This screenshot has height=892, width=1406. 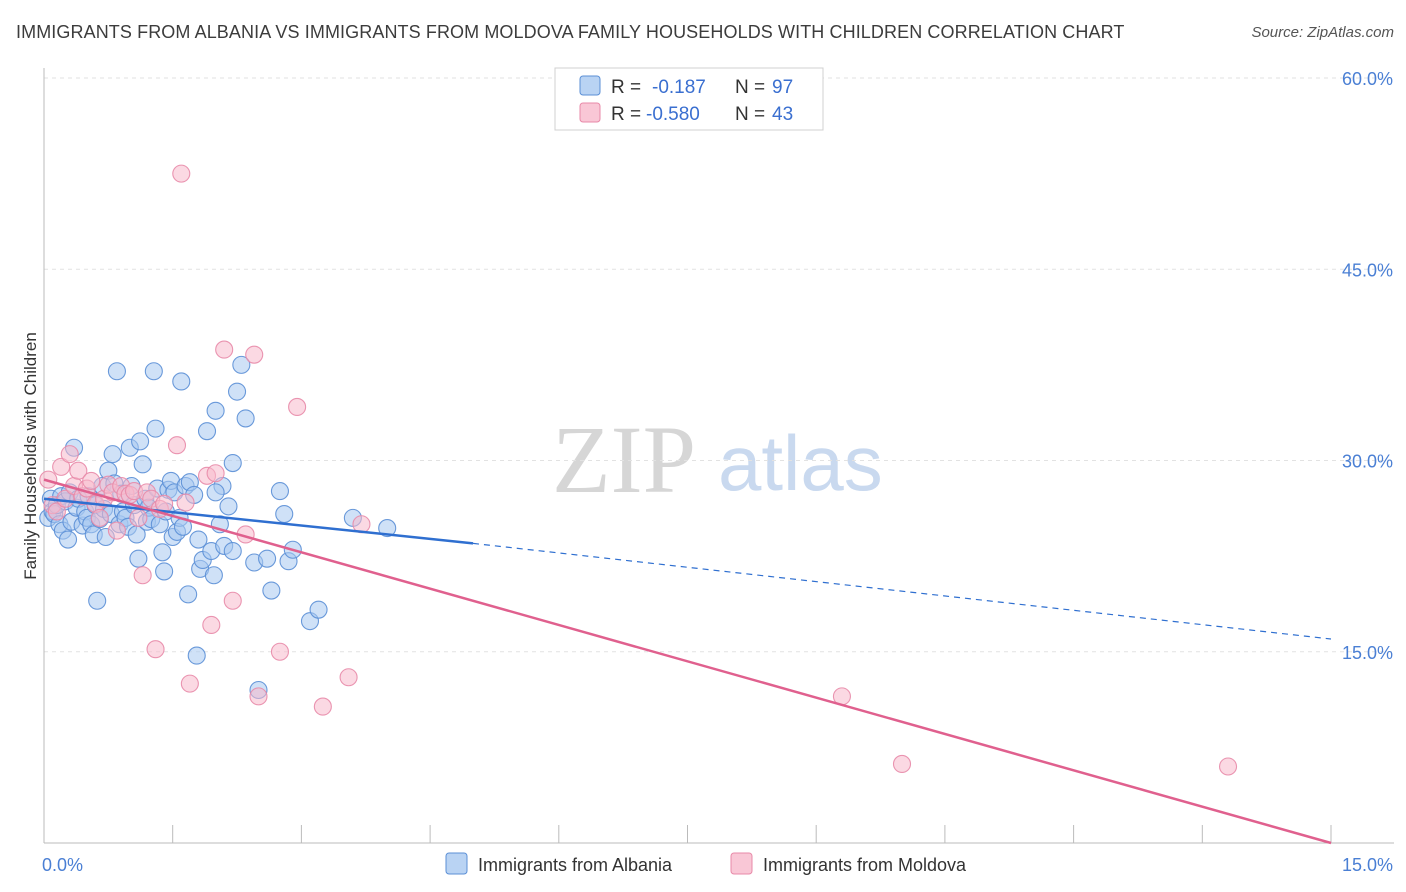 I want to click on bottom-legend-swatch-moldova, so click(x=741, y=863).